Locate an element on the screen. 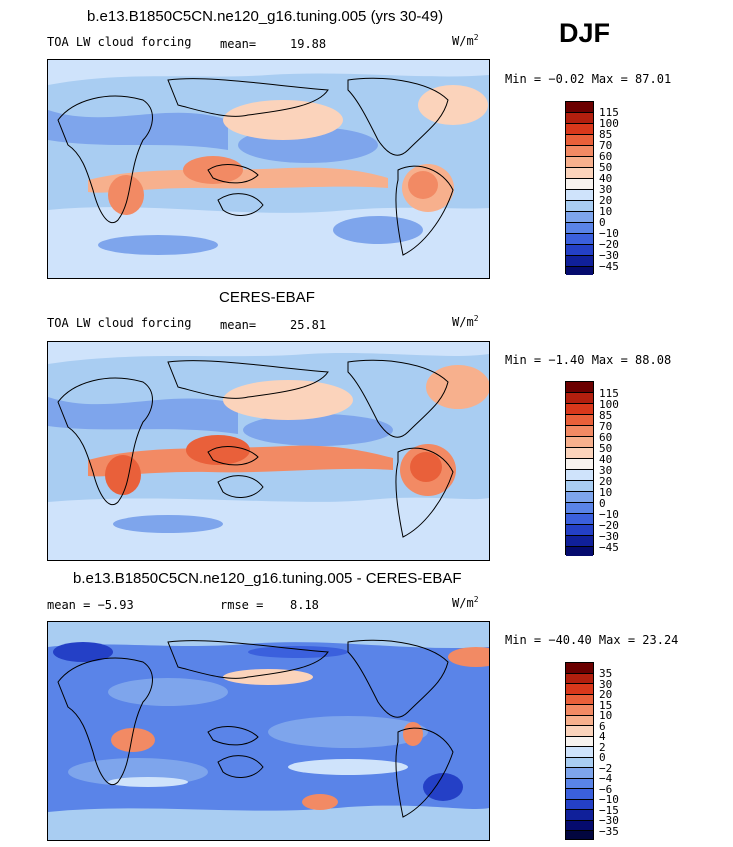 The width and height of the screenshot is (733, 847). panel-1-tick: 30 is located at coordinates (606, 189).